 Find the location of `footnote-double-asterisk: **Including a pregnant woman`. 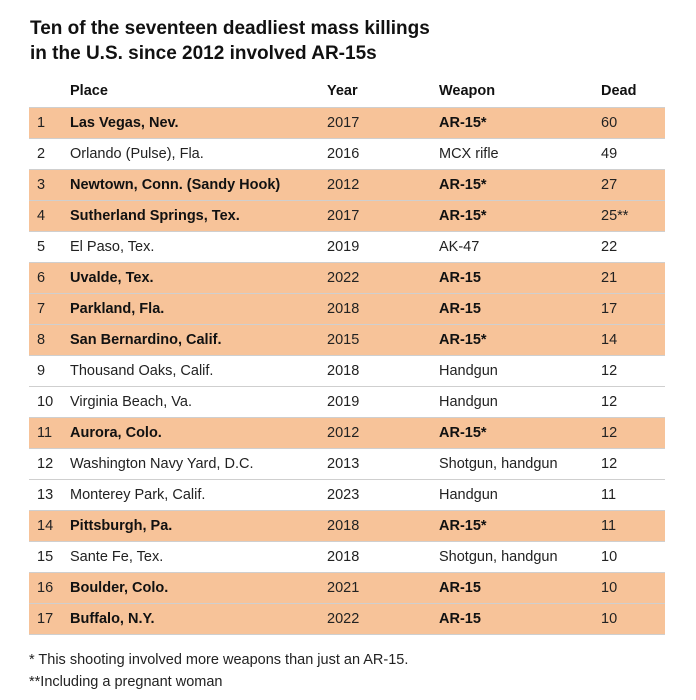

footnote-double-asterisk: **Including a pregnant woman is located at coordinates (126, 682).